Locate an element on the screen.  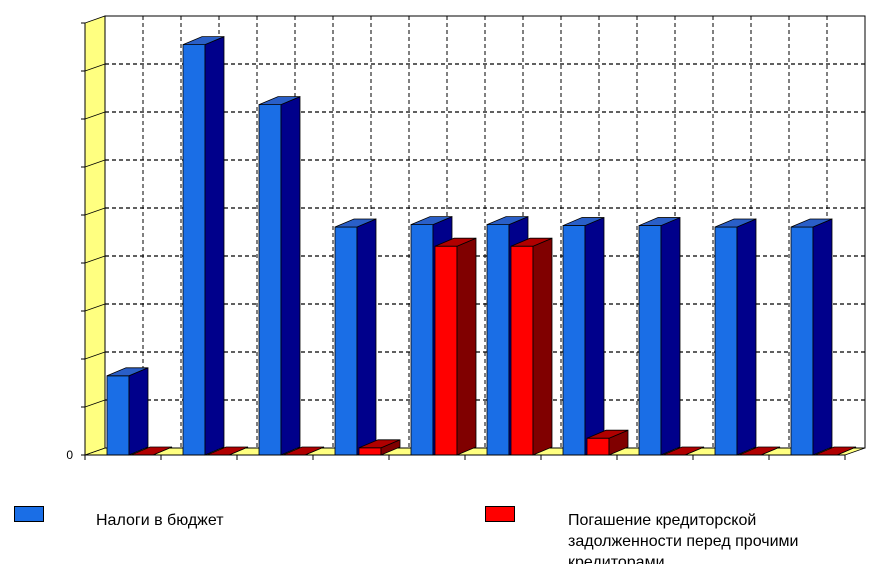
legend-label-taxes: Налоги в бюджет is located at coordinates (160, 520).